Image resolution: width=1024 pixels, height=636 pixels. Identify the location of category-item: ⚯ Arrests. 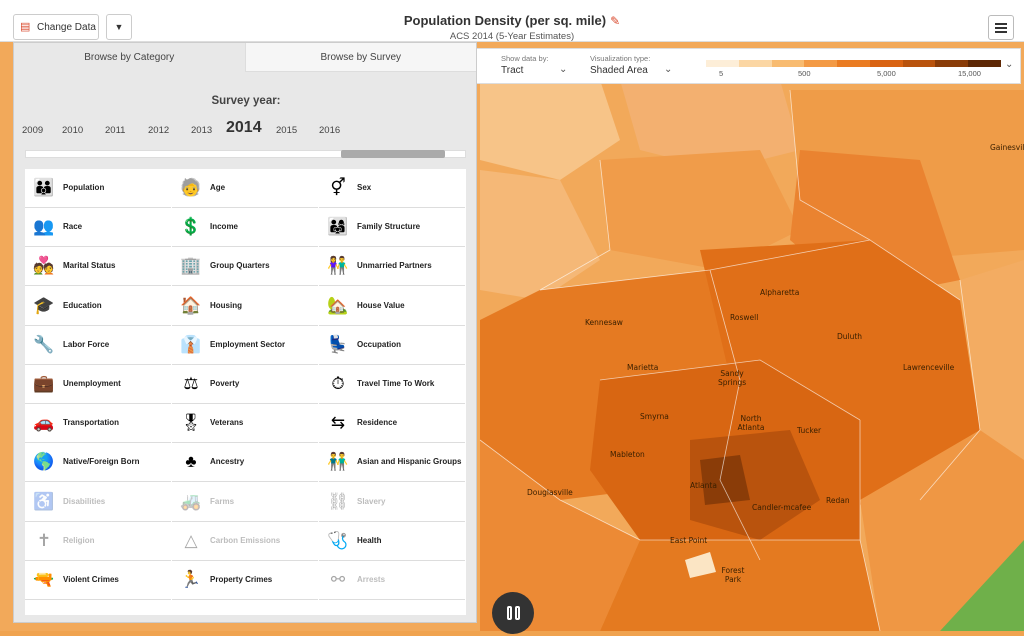
(392, 580).